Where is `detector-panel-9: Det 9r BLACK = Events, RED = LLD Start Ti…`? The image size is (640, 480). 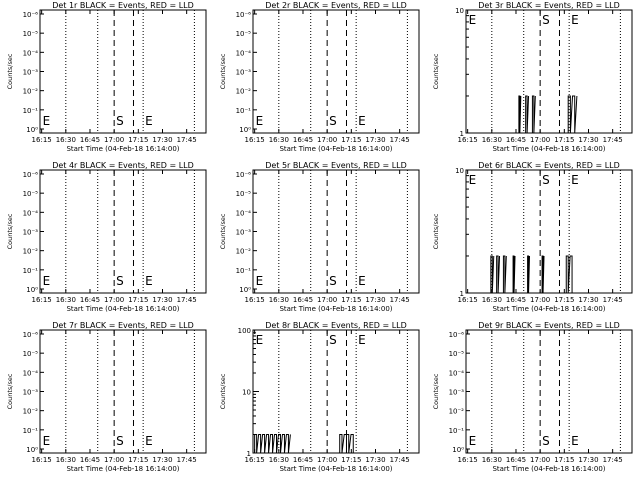
detector-panel-9: Det 9r BLACK = Events, RED = LLD Start Ti… is located at coordinates (532, 397).